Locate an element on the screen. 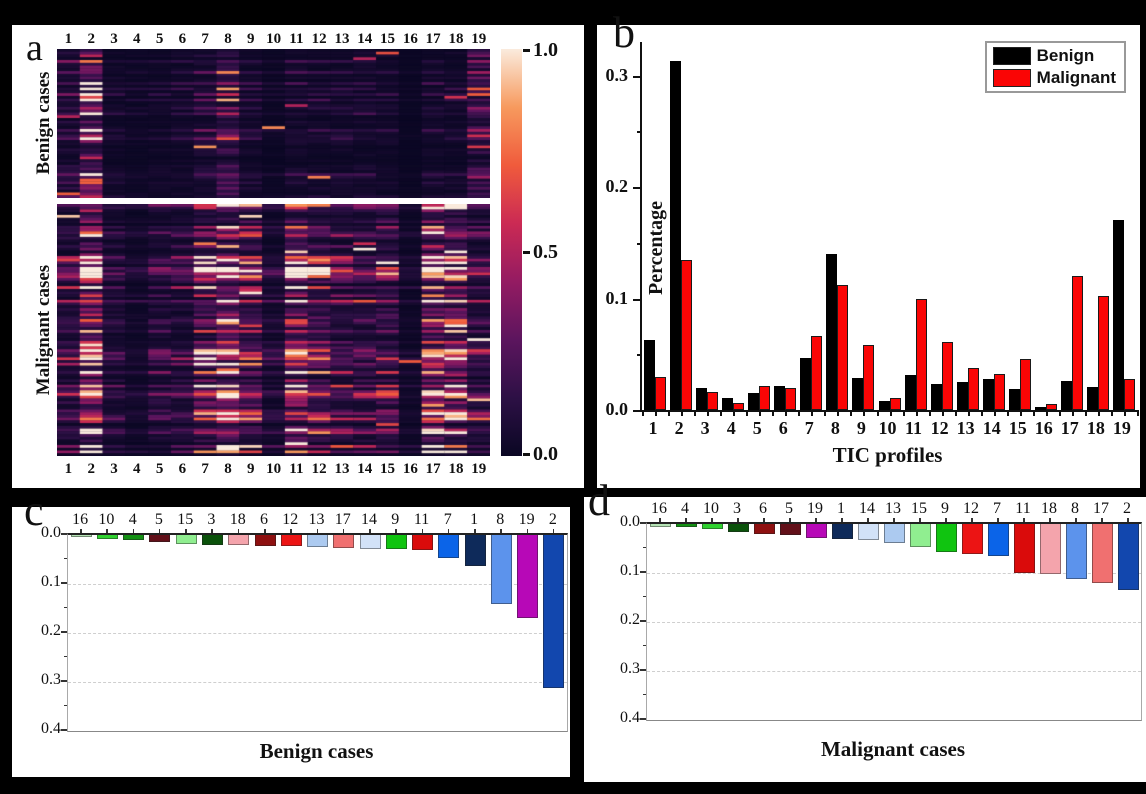  y-tick-label-0.1: 0.1 is located at coordinates (630, 570).